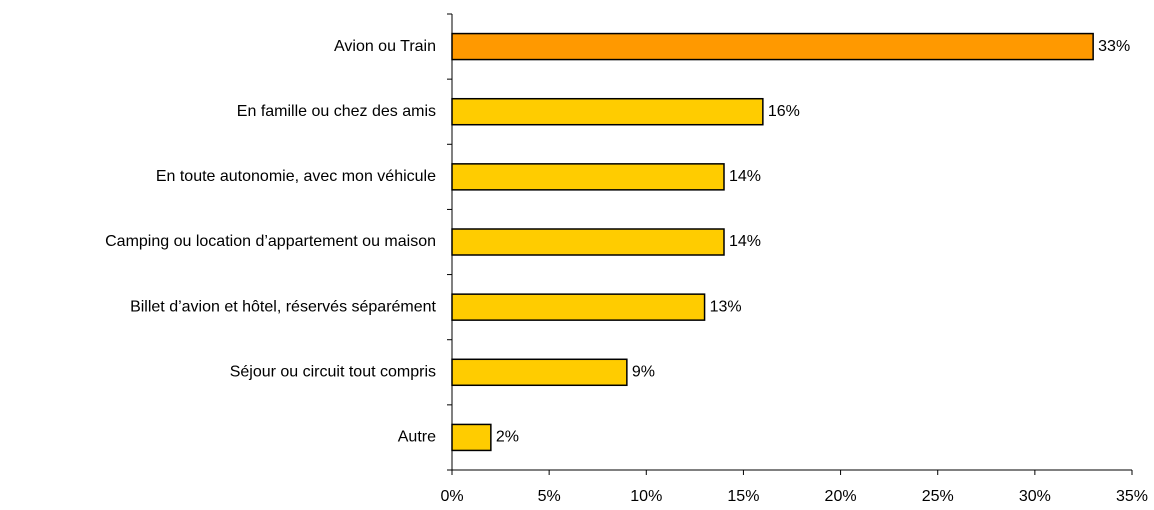 The image size is (1154, 510). Describe the element at coordinates (333, 372) in the screenshot. I see `y-tick-label: Séjour ou circuit tout compris` at that location.